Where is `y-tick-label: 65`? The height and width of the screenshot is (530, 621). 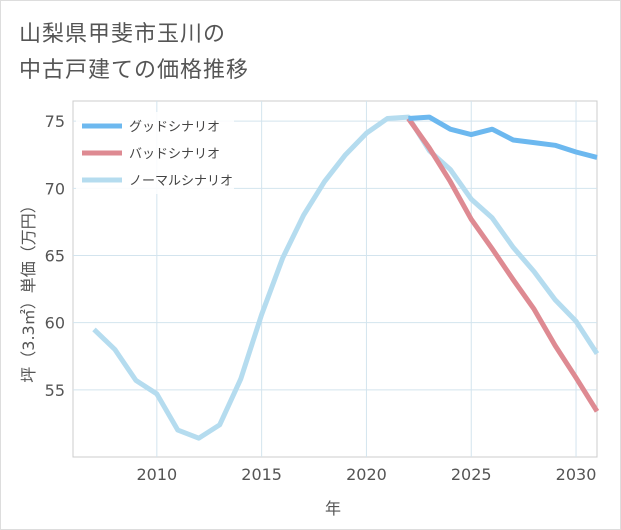 y-tick-label: 65 is located at coordinates (55, 255).